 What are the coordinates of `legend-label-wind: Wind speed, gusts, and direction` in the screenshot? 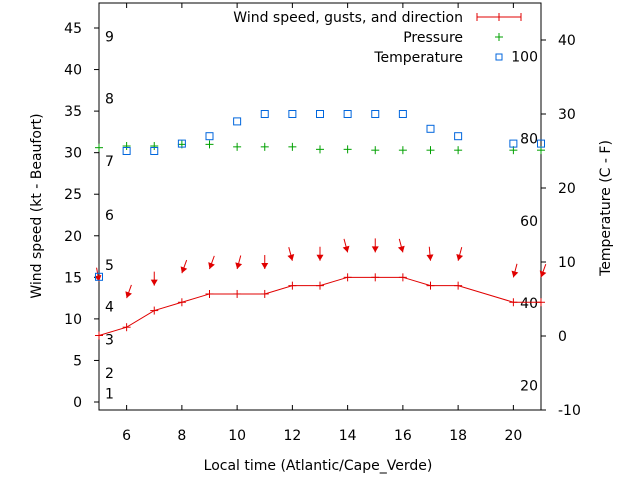 It's located at (348, 18).